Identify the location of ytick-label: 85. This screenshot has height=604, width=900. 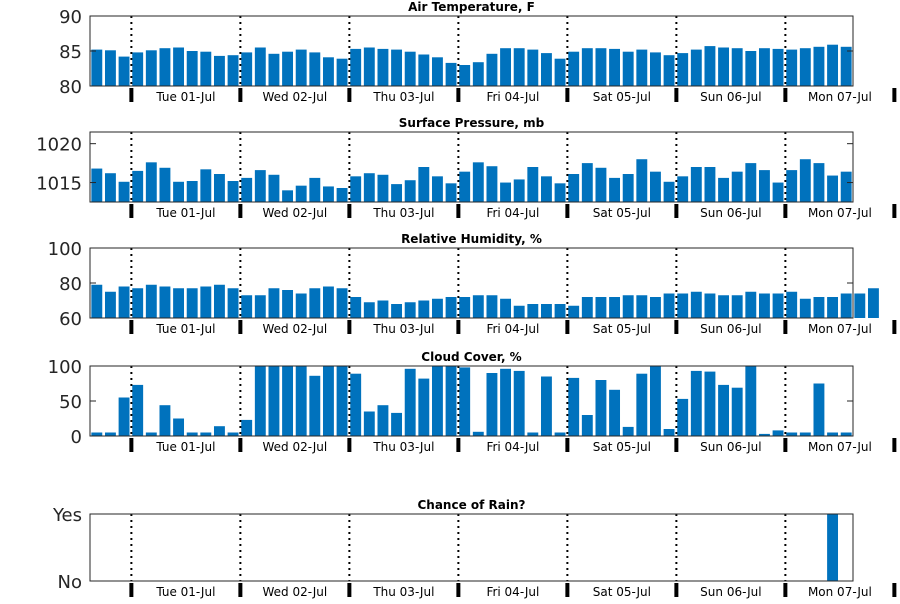
(70, 52).